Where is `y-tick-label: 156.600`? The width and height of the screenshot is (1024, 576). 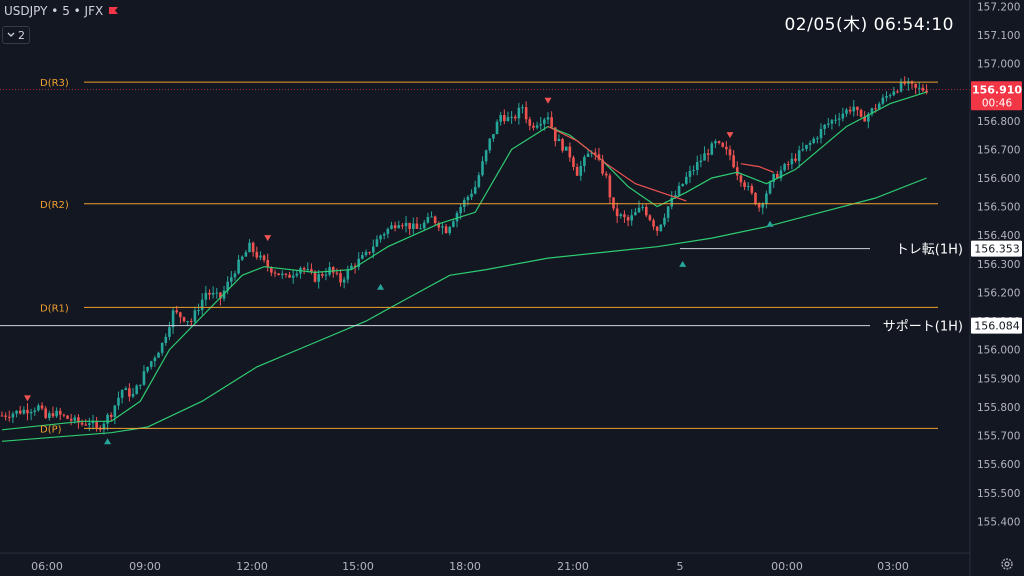 y-tick-label: 156.600 is located at coordinates (998, 179).